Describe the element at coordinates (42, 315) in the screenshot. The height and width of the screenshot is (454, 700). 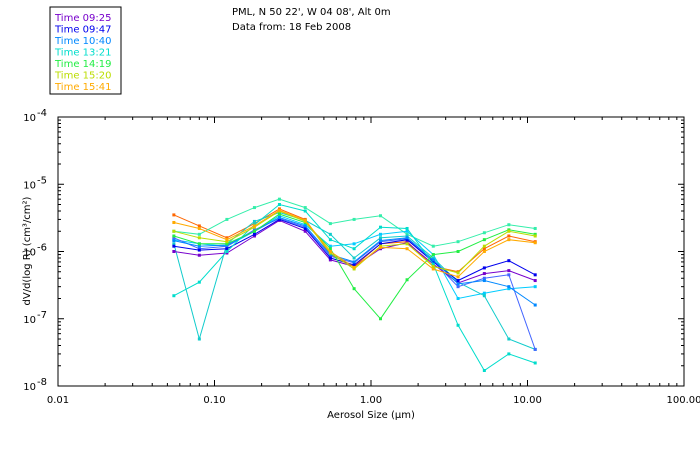
I see `y-tick-exponent: -7` at that location.